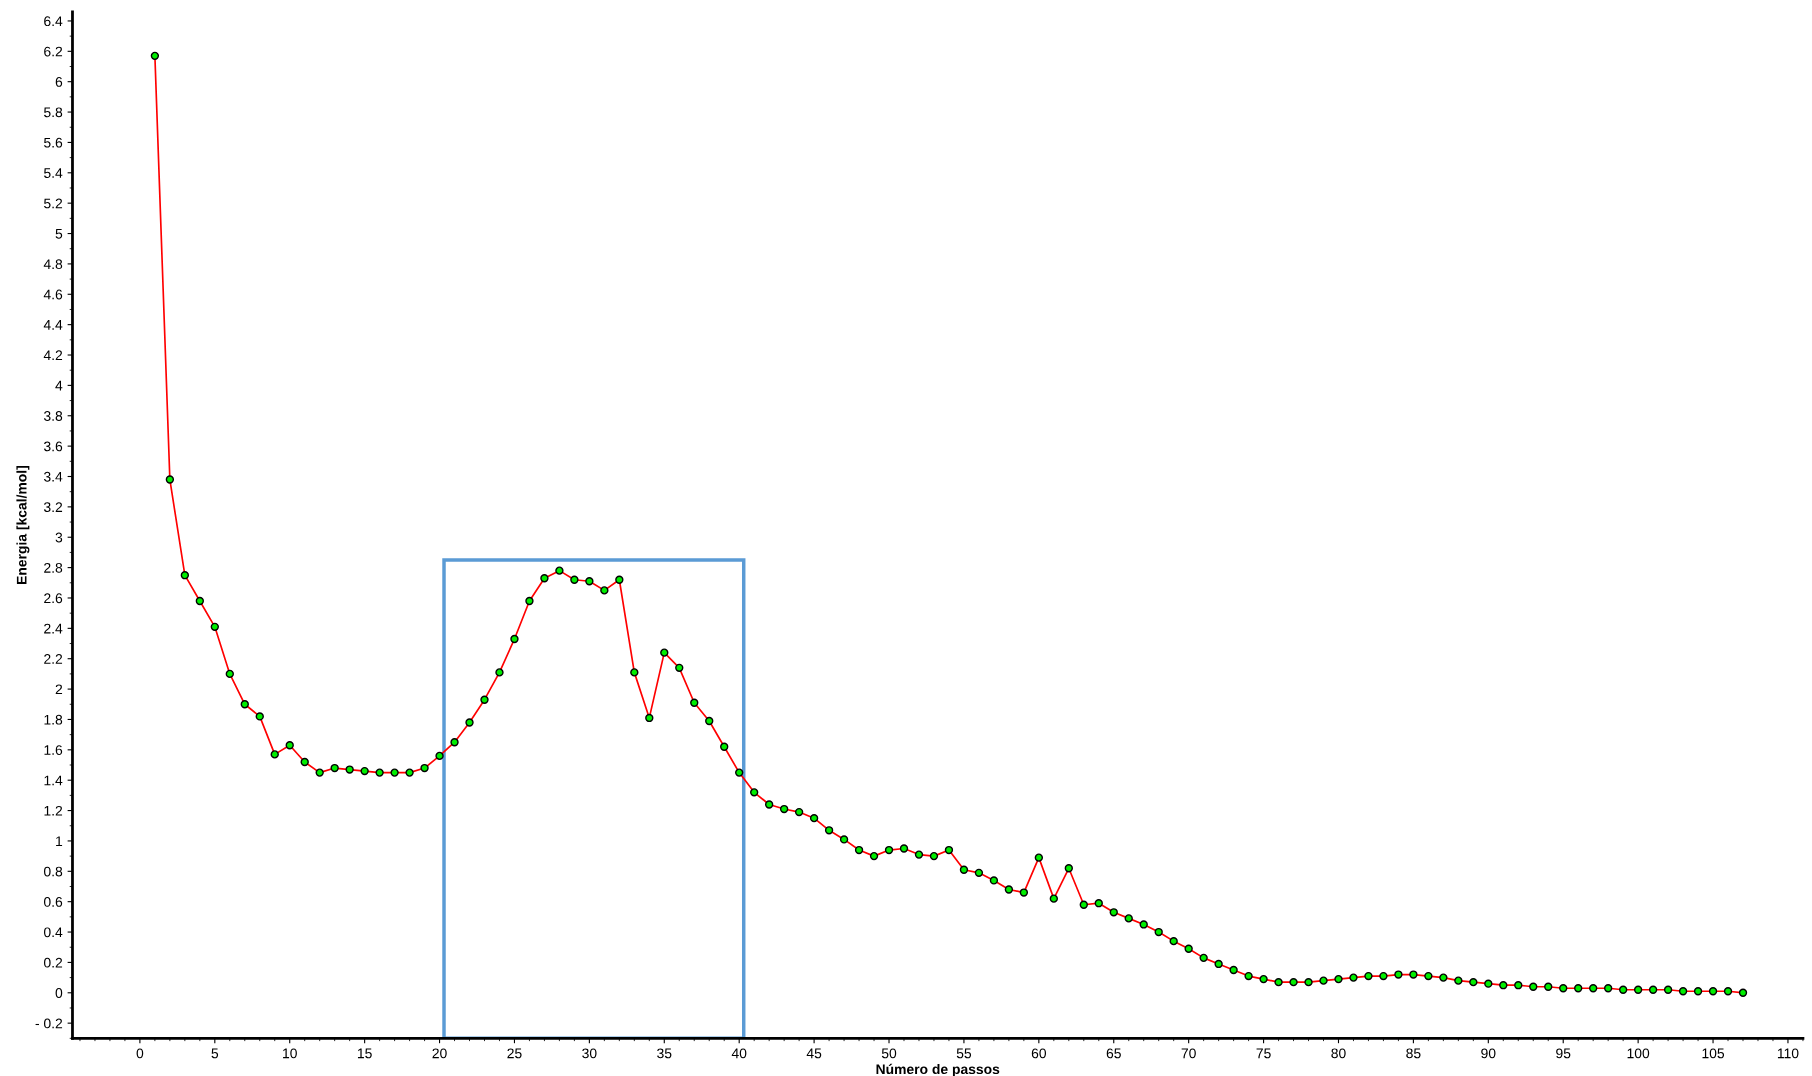 The width and height of the screenshot is (1812, 1076). I want to click on x-tick-label: 100, so click(1638, 1053).